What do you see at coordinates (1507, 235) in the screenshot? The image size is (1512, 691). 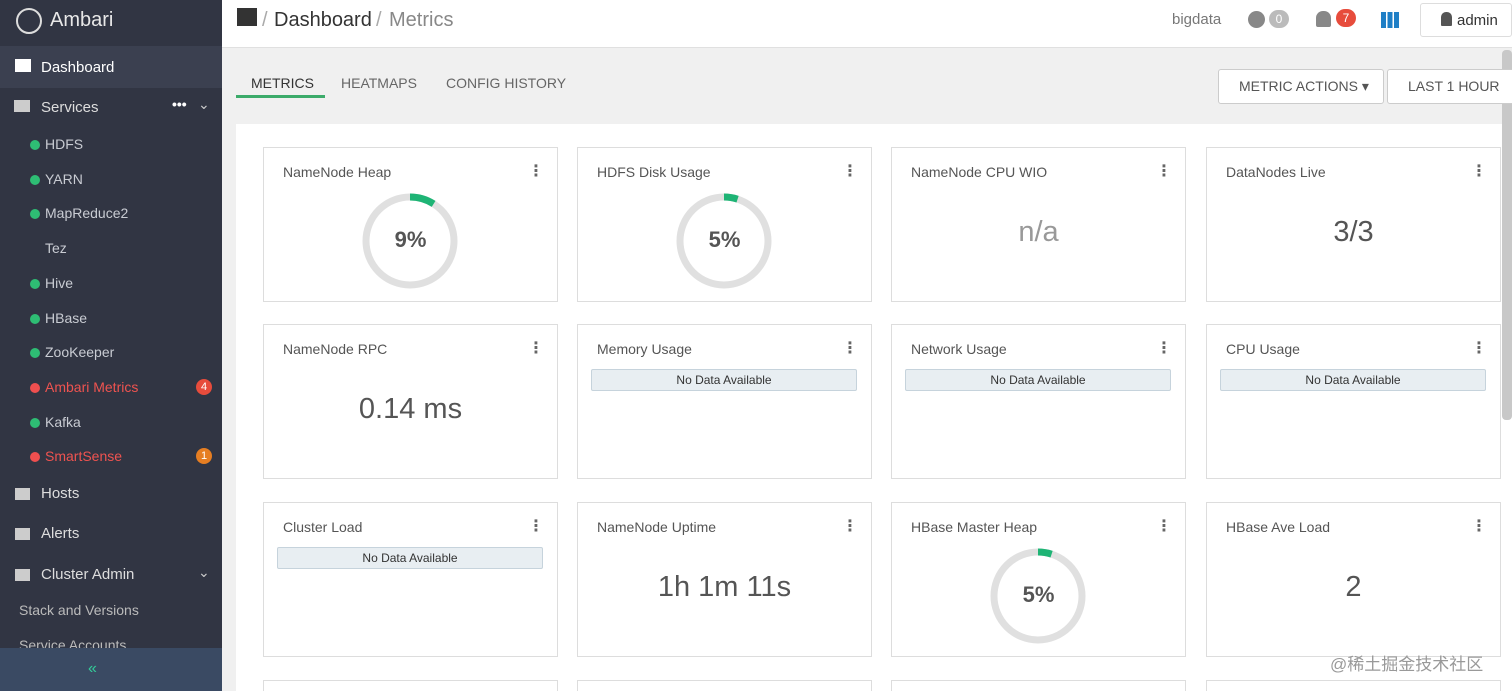 I see `scrollbar` at bounding box center [1507, 235].